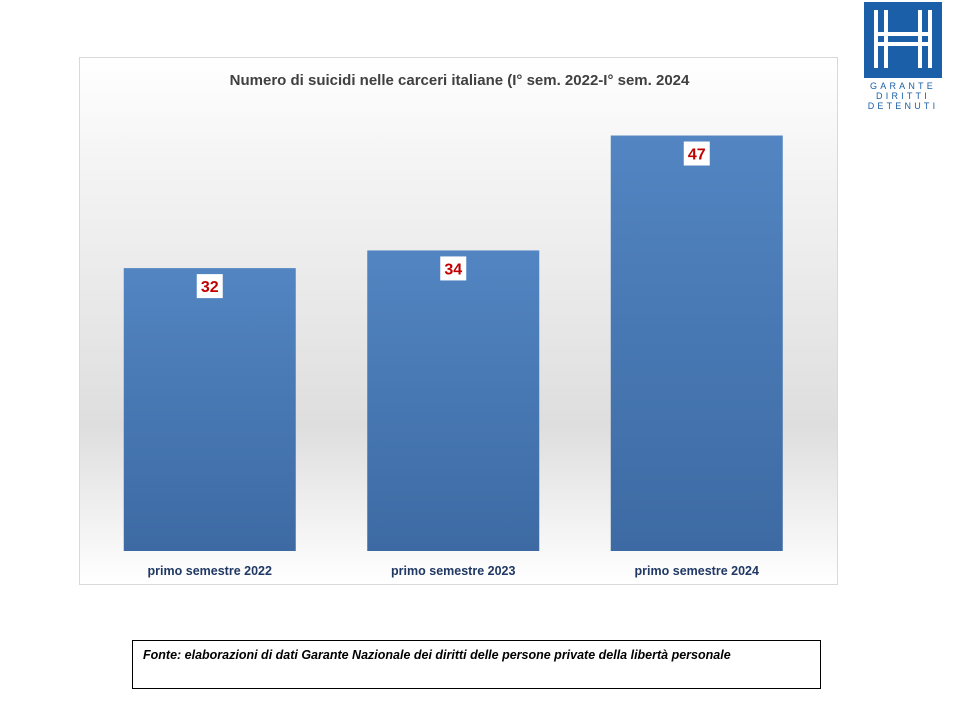  Describe the element at coordinates (453, 571) in the screenshot. I see `category-label-2: primo semestre 2023` at that location.